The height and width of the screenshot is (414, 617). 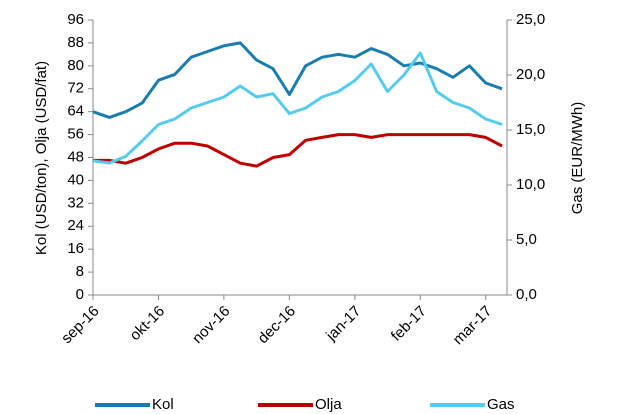 What do you see at coordinates (75, 42) in the screenshot?
I see `y-tick-label: 88` at bounding box center [75, 42].